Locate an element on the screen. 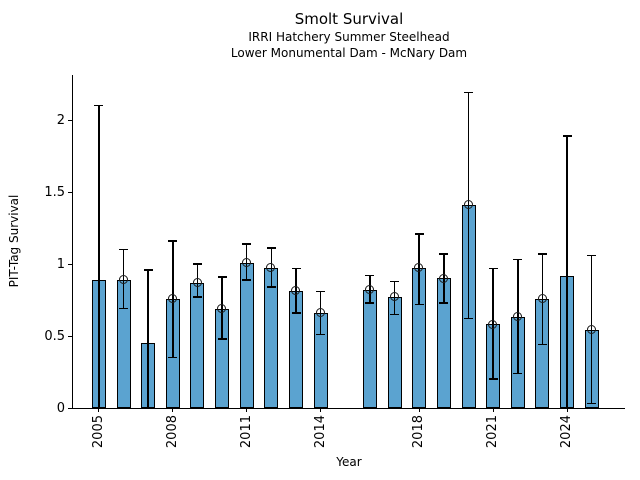  y-axis-label: PIT-Tag Survival is located at coordinates (14, 241).